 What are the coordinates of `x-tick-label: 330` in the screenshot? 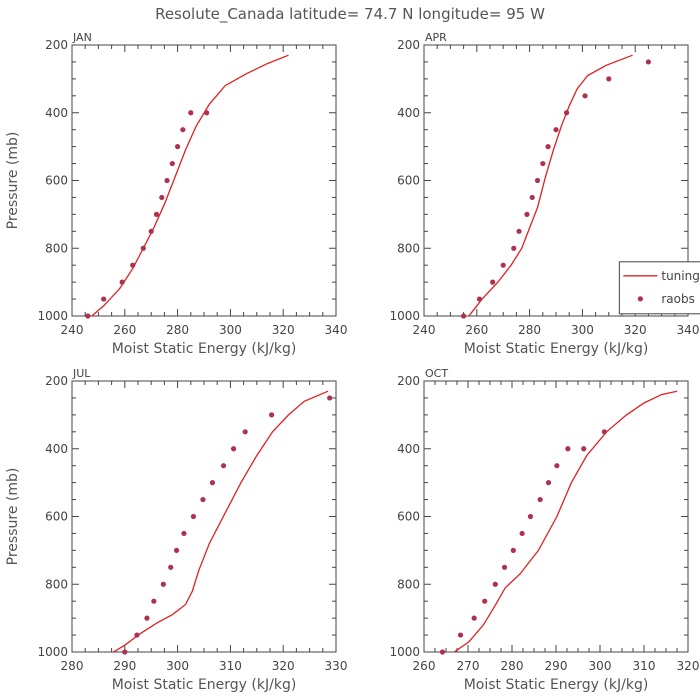 It's located at (336, 666).